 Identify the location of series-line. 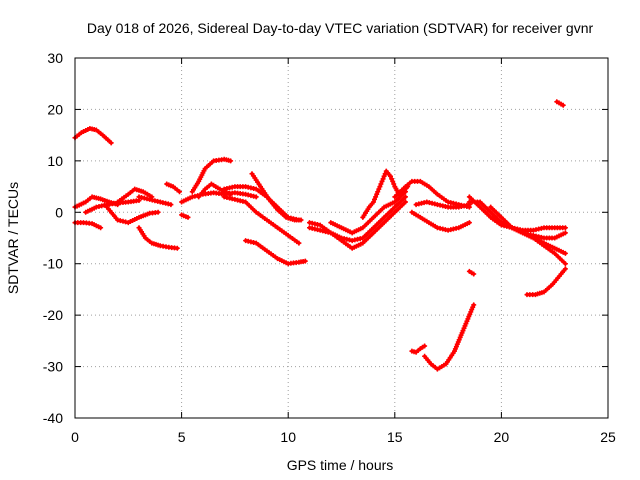
(517, 214).